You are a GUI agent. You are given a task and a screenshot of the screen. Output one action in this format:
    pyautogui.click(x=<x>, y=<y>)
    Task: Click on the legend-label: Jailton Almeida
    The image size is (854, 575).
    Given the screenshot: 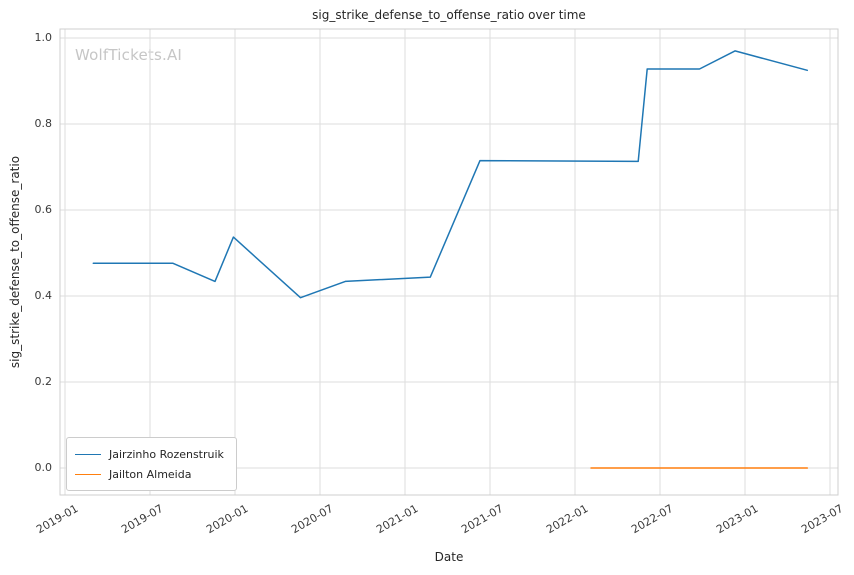 What is the action you would take?
    pyautogui.click(x=150, y=474)
    